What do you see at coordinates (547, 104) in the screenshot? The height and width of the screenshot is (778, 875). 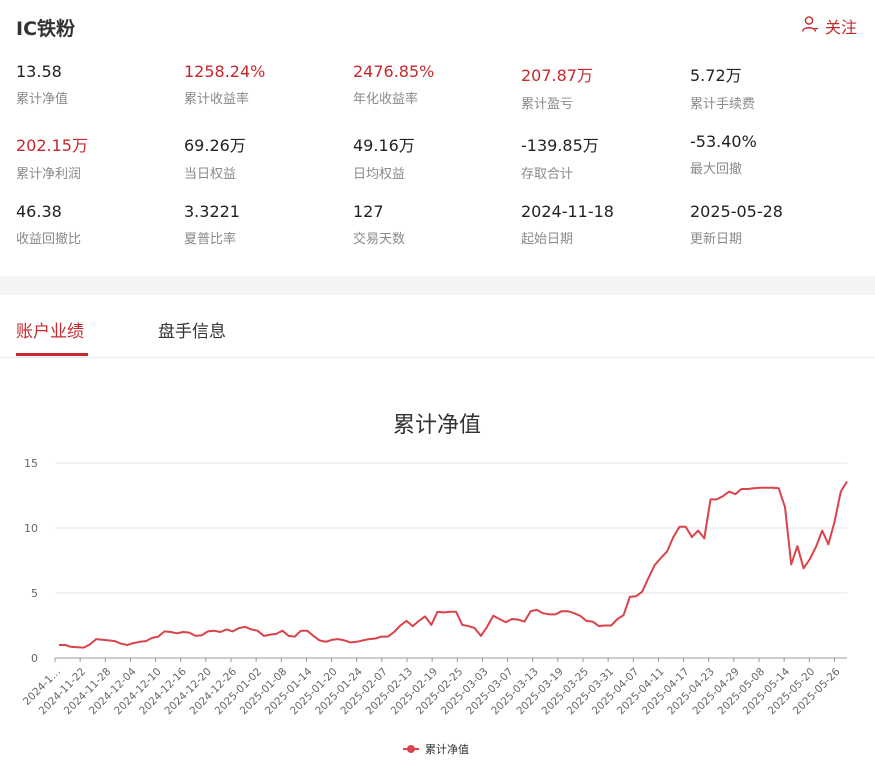 I see `stat-label: 累计盈亏` at bounding box center [547, 104].